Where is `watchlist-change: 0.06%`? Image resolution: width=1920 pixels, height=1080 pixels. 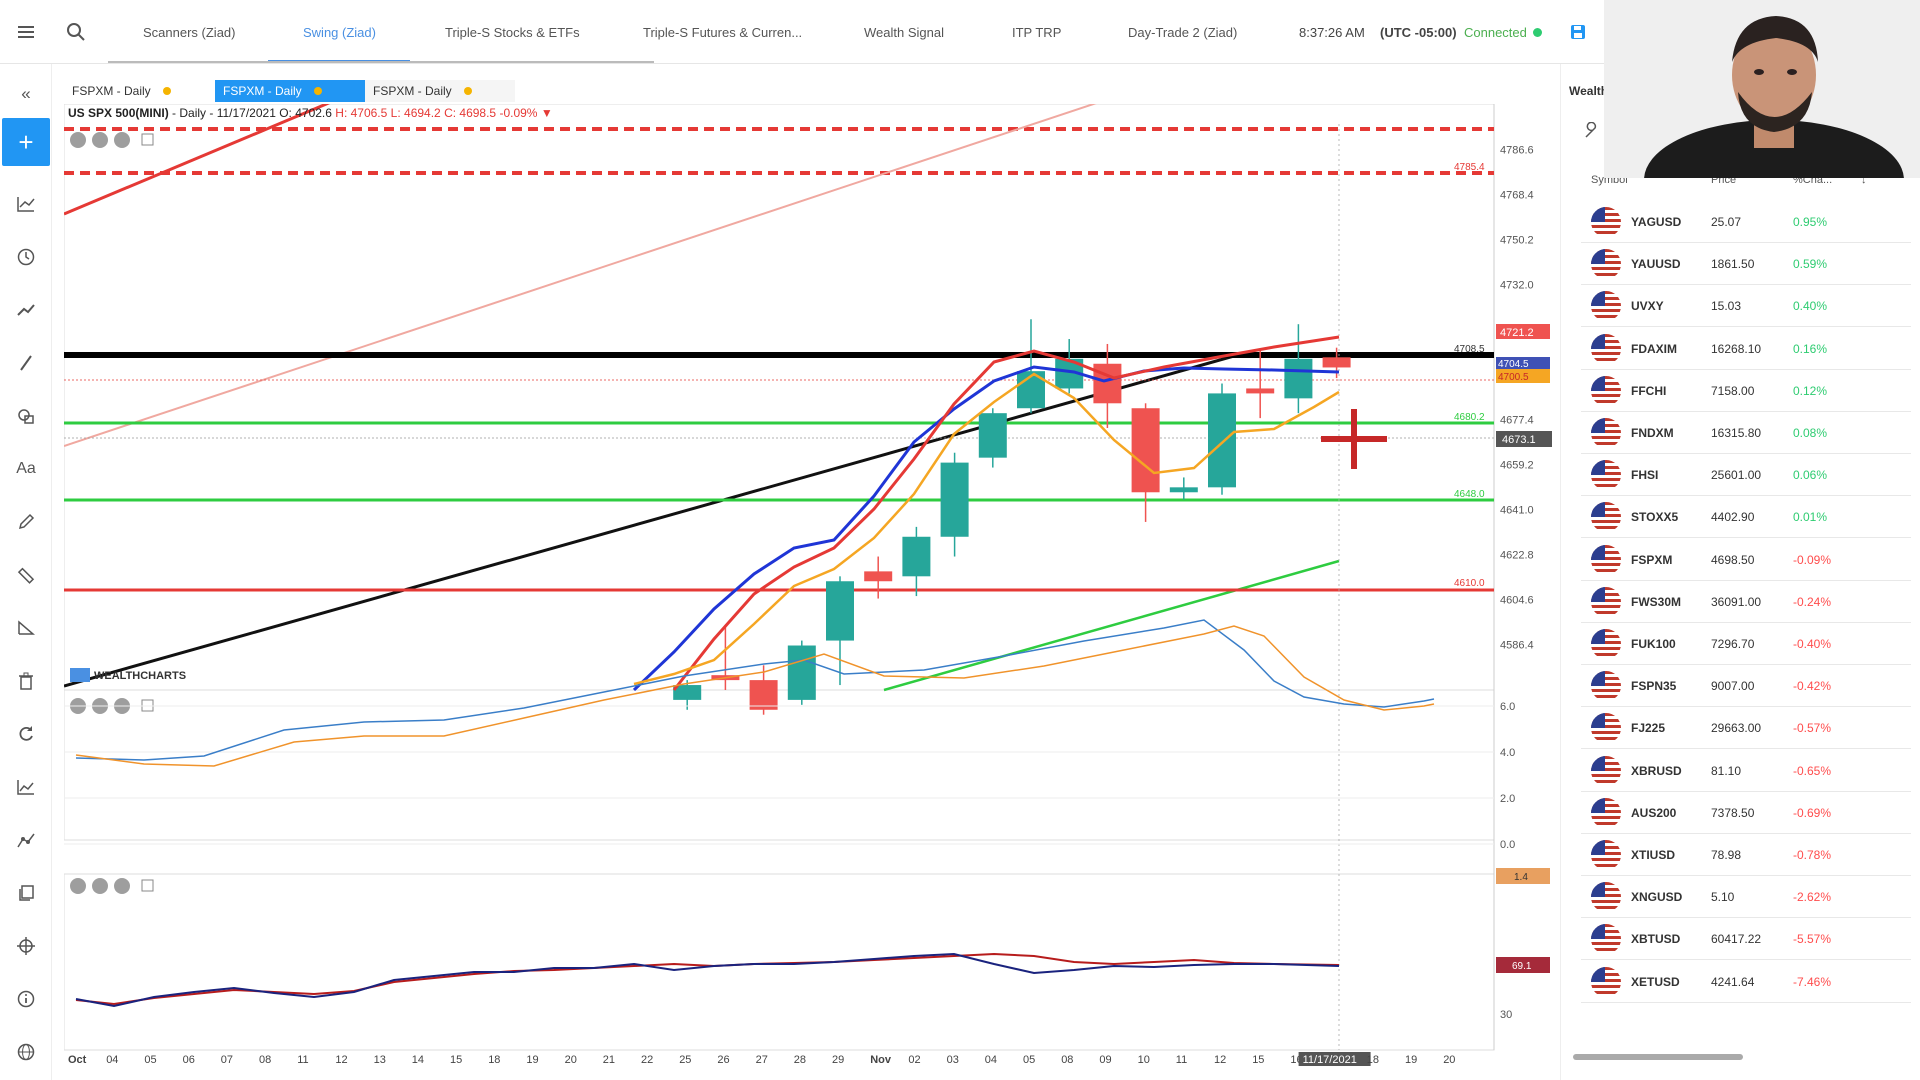 watchlist-change: 0.06% is located at coordinates (1810, 475).